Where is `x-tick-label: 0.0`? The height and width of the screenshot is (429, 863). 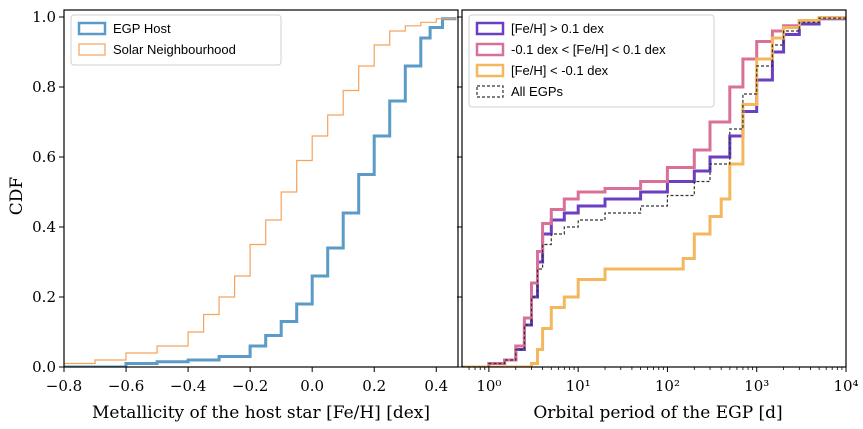 x-tick-label: 0.0 is located at coordinates (312, 386).